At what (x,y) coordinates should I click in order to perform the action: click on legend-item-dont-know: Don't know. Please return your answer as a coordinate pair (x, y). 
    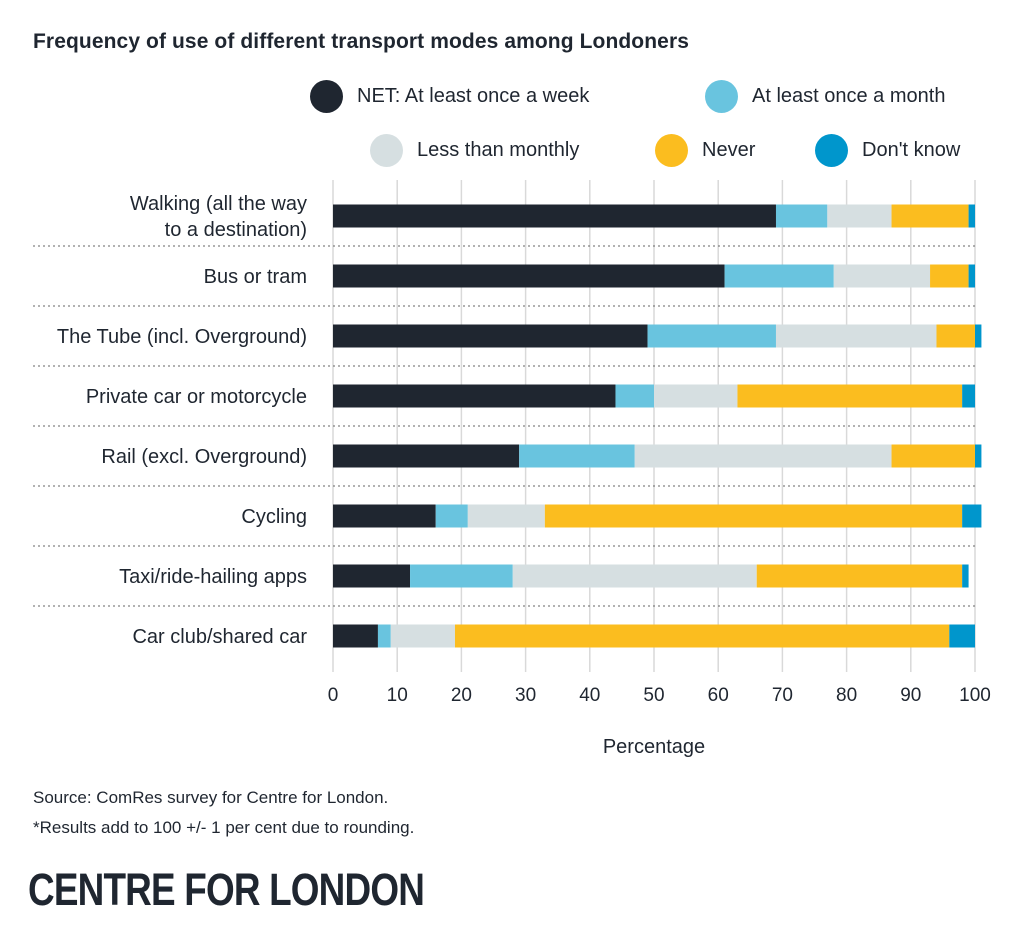
    Looking at the image, I should click on (887, 150).